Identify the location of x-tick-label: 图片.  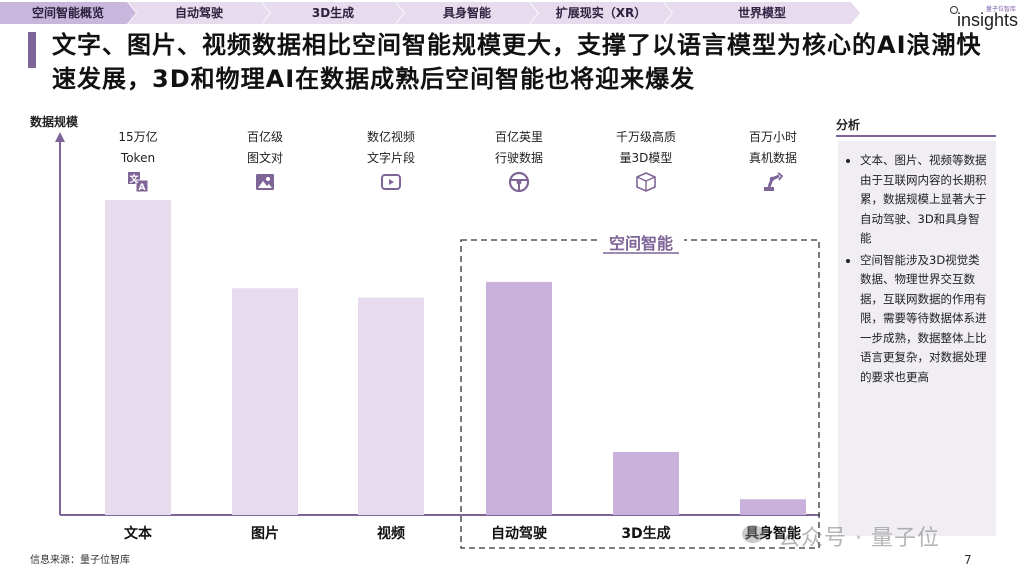
(265, 533).